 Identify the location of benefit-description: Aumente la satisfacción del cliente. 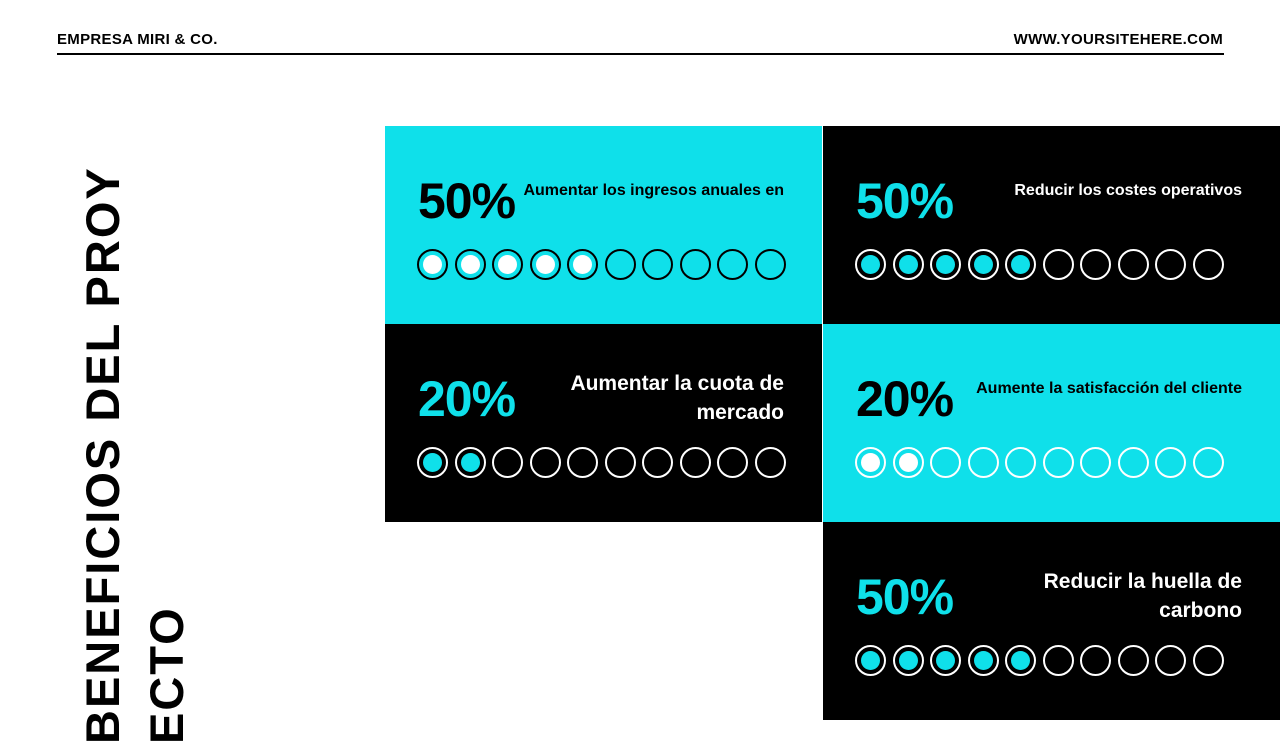
(1109, 388).